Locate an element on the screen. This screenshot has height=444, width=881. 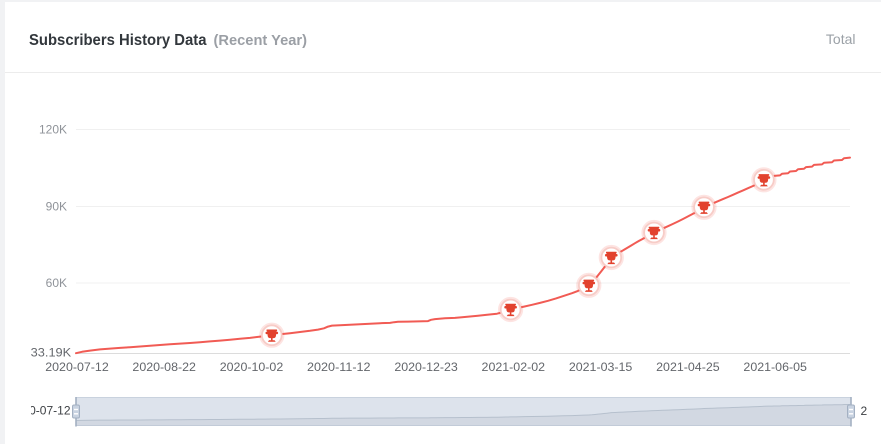
svg-text: 90K is located at coordinates (56, 207).